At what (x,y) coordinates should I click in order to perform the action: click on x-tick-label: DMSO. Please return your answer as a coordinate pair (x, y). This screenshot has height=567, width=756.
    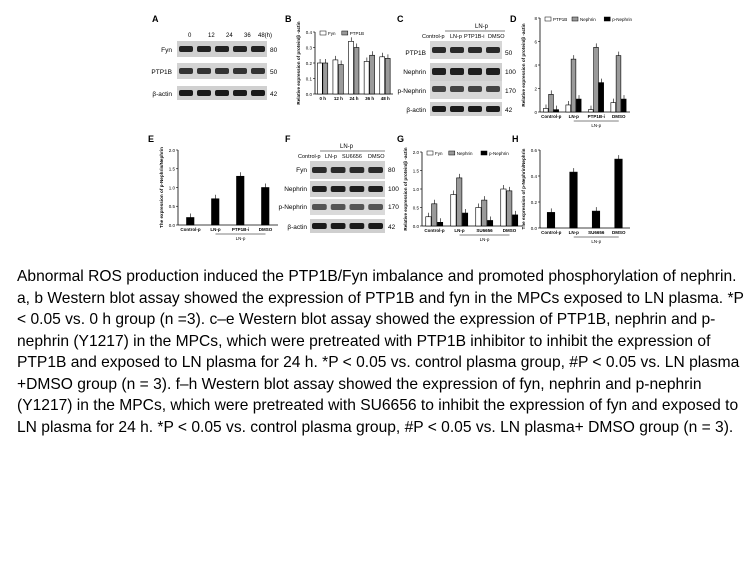
    Looking at the image, I should click on (266, 229).